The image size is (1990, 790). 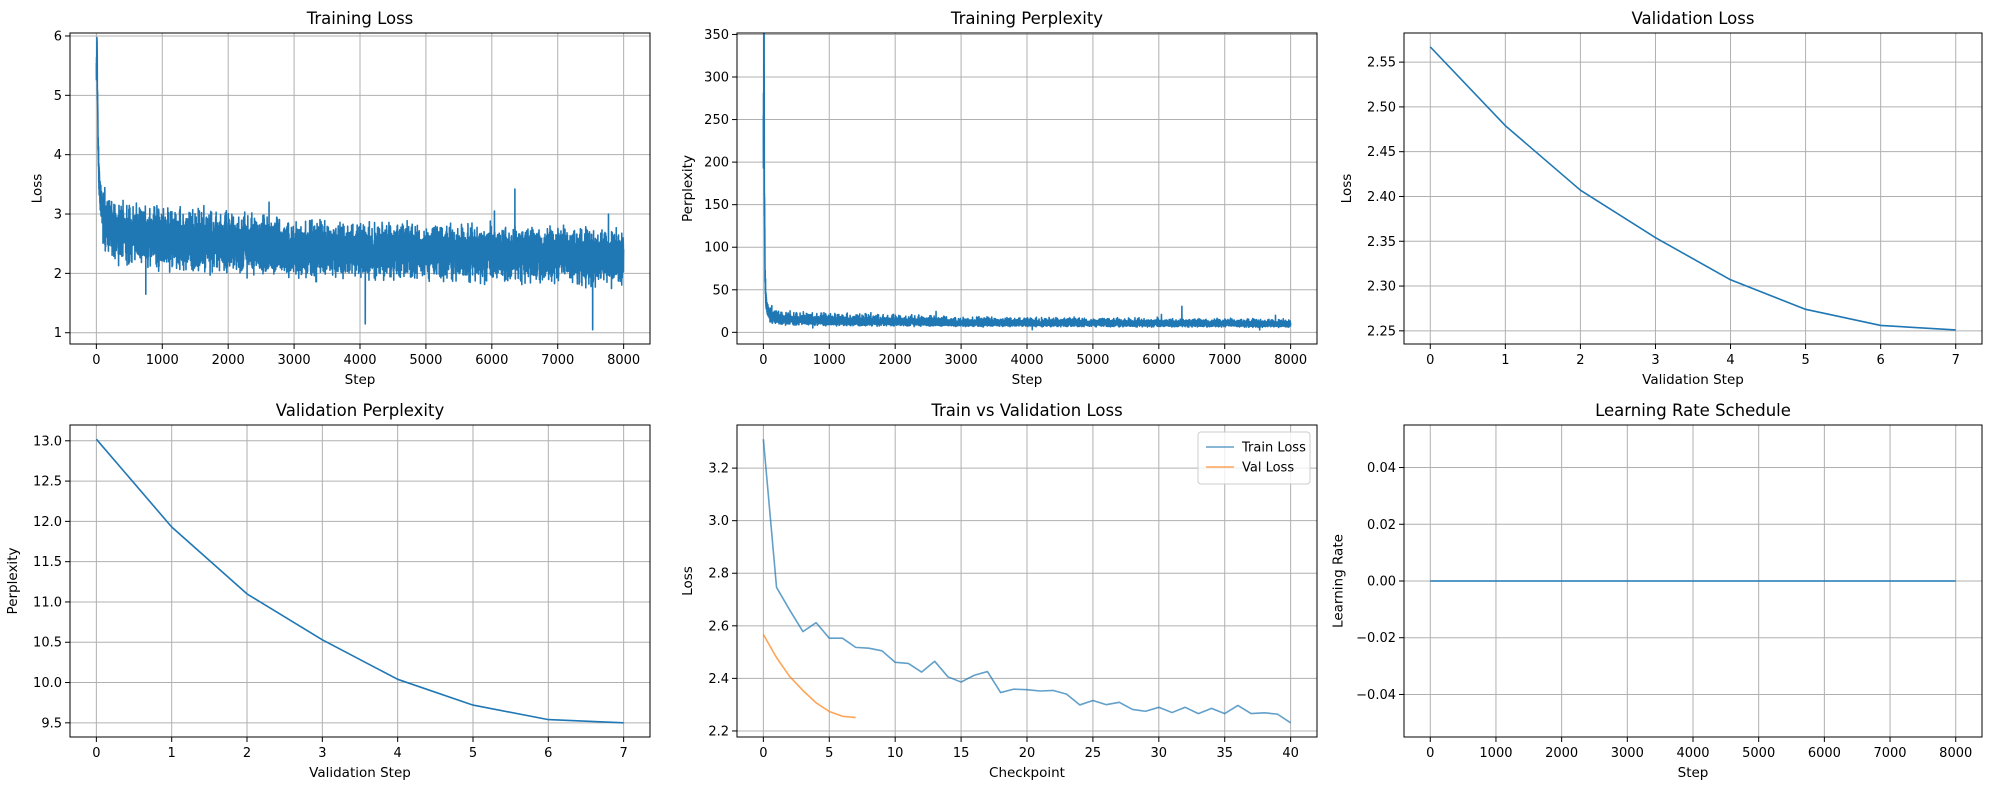 What do you see at coordinates (718, 574) in the screenshot?
I see `y-tick-label: 2.8` at bounding box center [718, 574].